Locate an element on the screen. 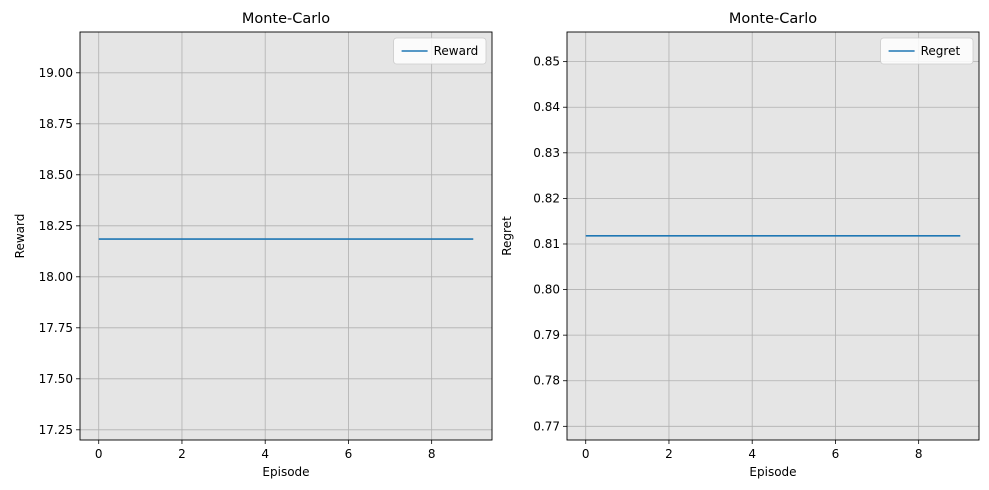 This screenshot has width=989, height=490. legend: Regret is located at coordinates (927, 51).